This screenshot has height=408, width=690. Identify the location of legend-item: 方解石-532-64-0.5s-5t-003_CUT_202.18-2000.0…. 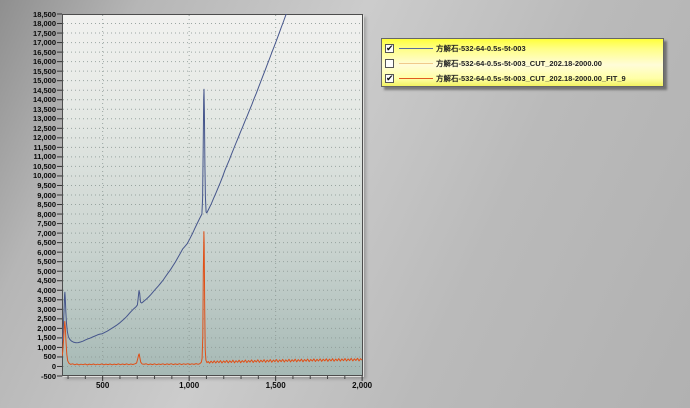
(522, 63).